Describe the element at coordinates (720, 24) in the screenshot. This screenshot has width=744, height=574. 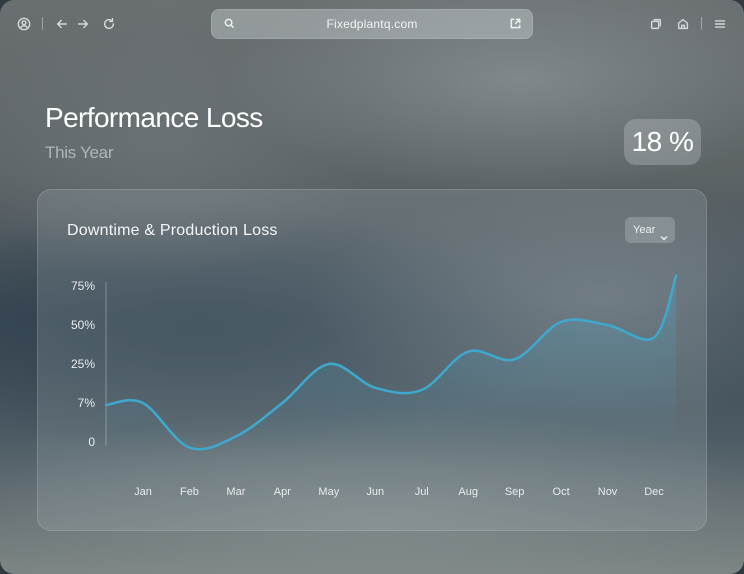
I see `menu-icon` at that location.